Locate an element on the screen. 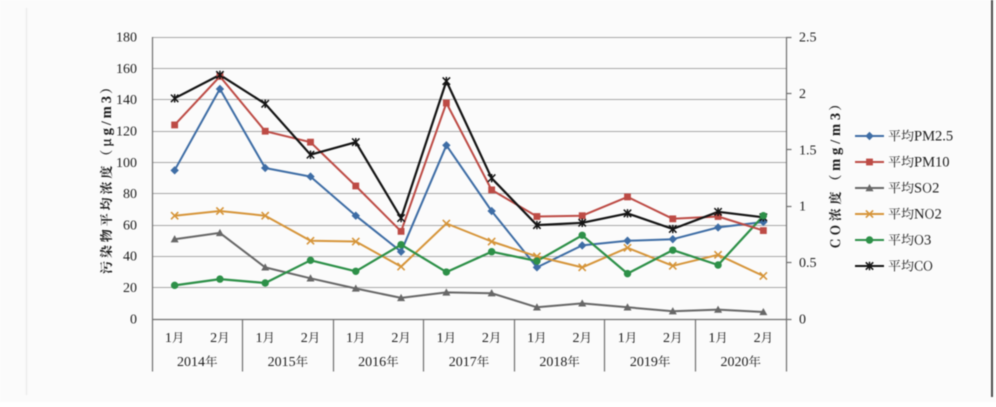  svg-text: S is located at coordinates (918, 189).